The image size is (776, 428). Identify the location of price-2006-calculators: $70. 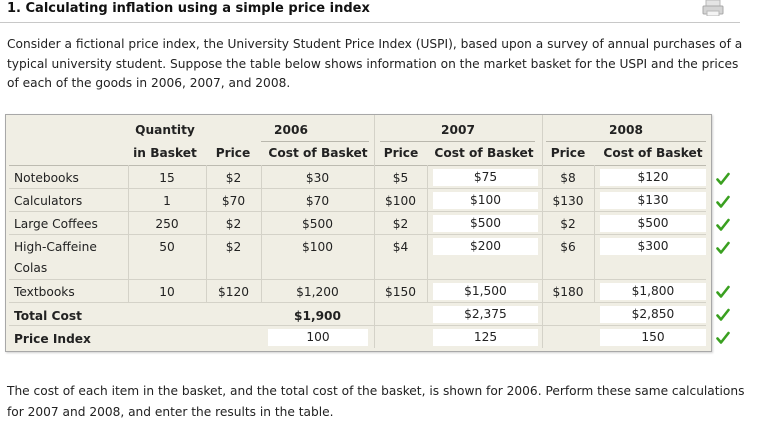
(233, 201).